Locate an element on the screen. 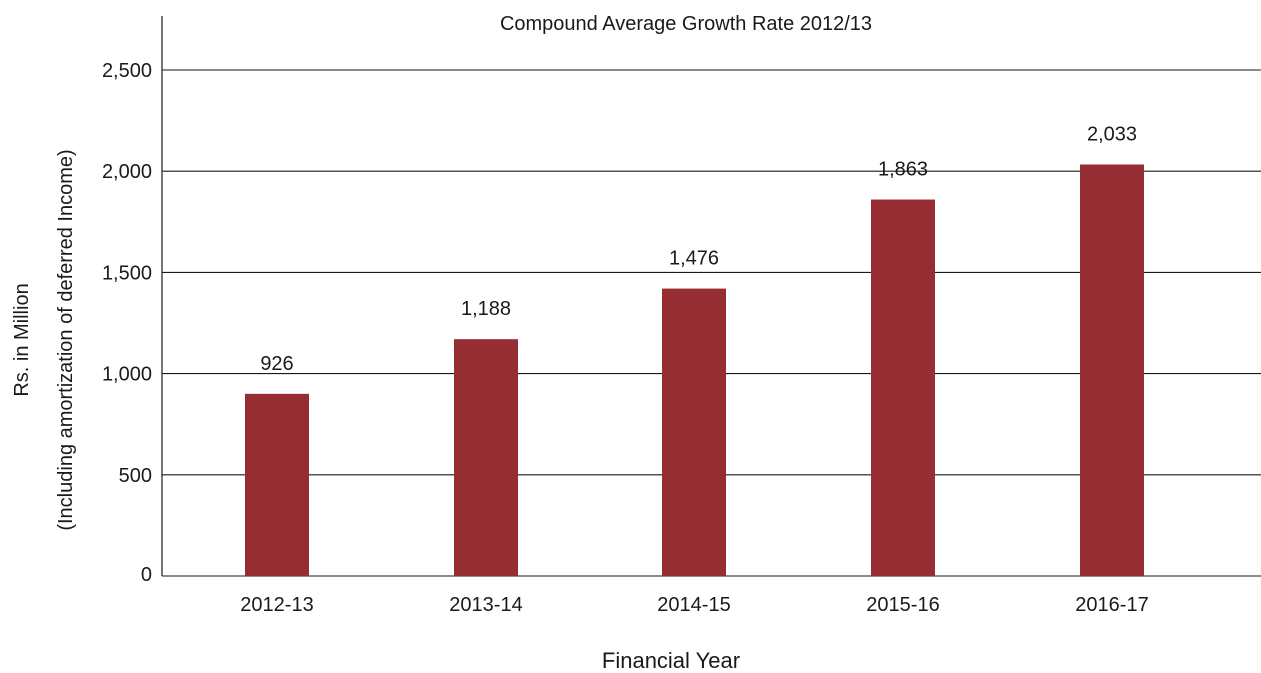  x-tick-label: 2013-14 is located at coordinates (485, 605).